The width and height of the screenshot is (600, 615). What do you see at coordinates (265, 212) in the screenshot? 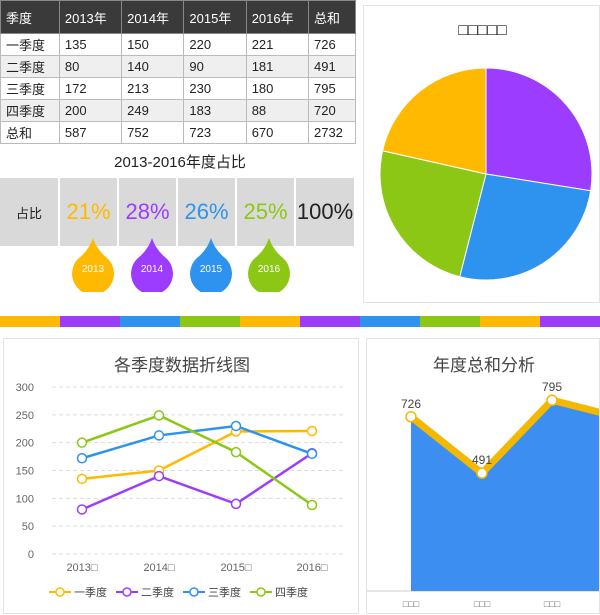
I see `share-value-2016: 25%` at bounding box center [265, 212].